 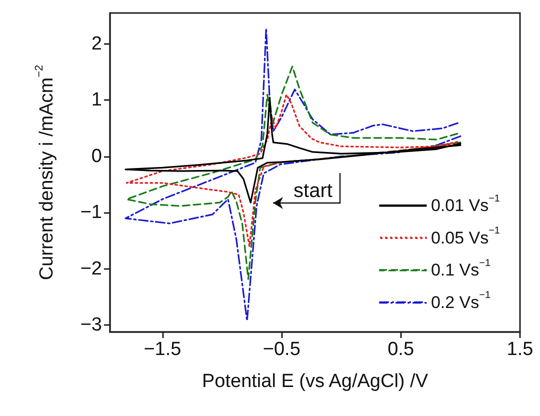 What do you see at coordinates (91, 325) in the screenshot?
I see `y-tick-label: −3` at bounding box center [91, 325].